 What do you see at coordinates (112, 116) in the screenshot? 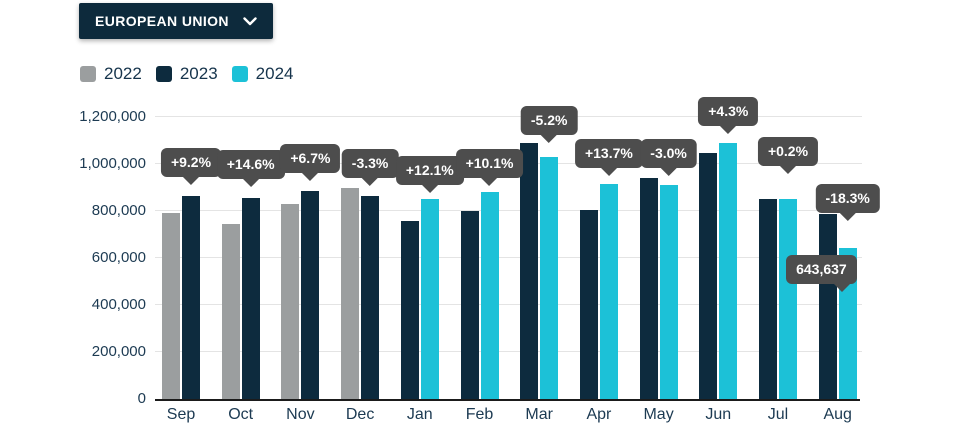
I see `y-axis-tick-label: 1,200,000` at bounding box center [112, 116].